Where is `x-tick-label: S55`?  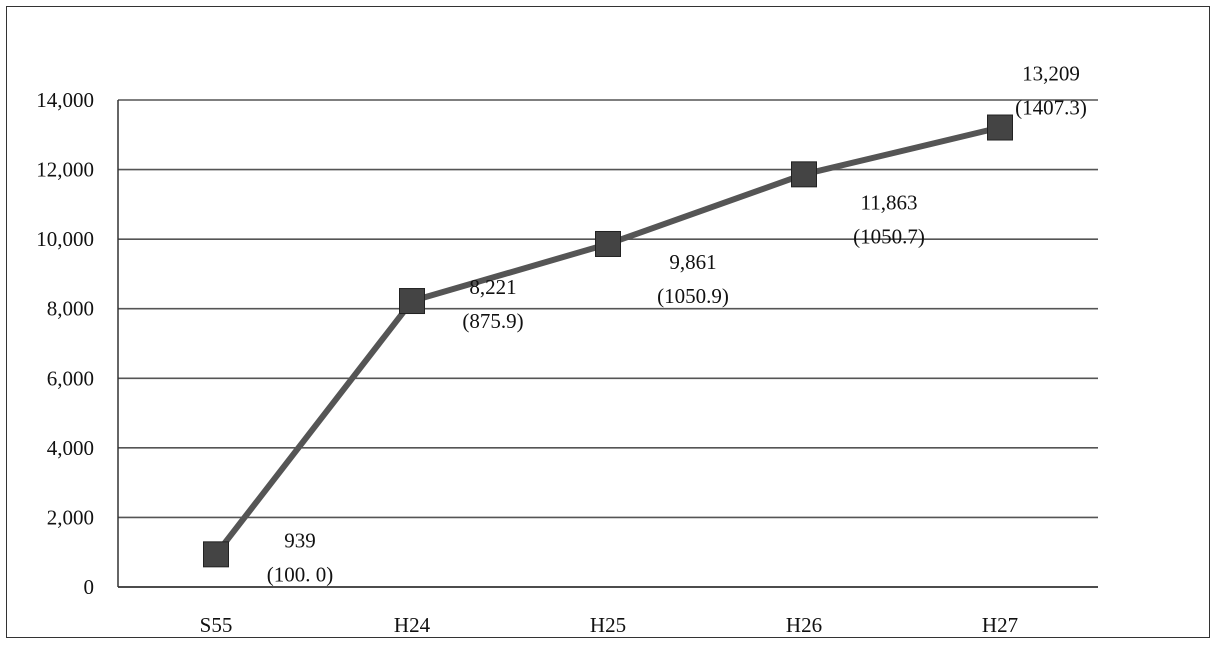 x-tick-label: S55 is located at coordinates (216, 625).